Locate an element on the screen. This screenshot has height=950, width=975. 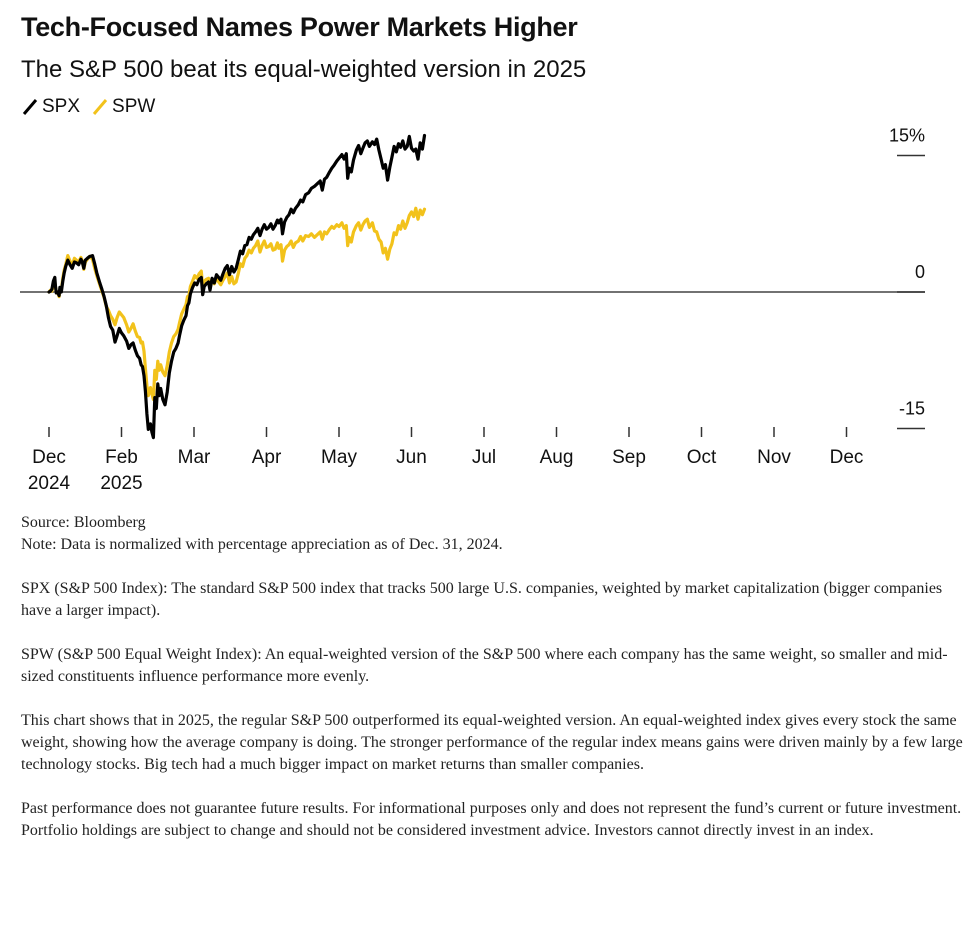
x-tick-label: Nov is located at coordinates (774, 457).